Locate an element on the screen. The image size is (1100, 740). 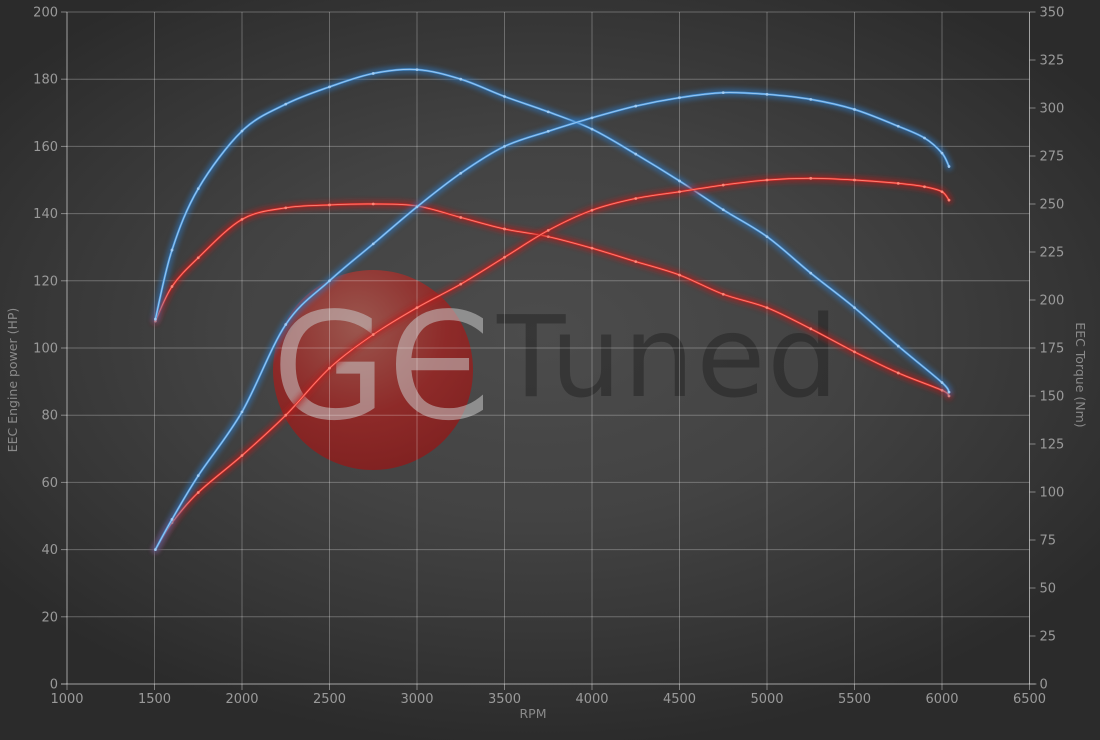
y-right-tick-label: 350 is located at coordinates (1052, 13).